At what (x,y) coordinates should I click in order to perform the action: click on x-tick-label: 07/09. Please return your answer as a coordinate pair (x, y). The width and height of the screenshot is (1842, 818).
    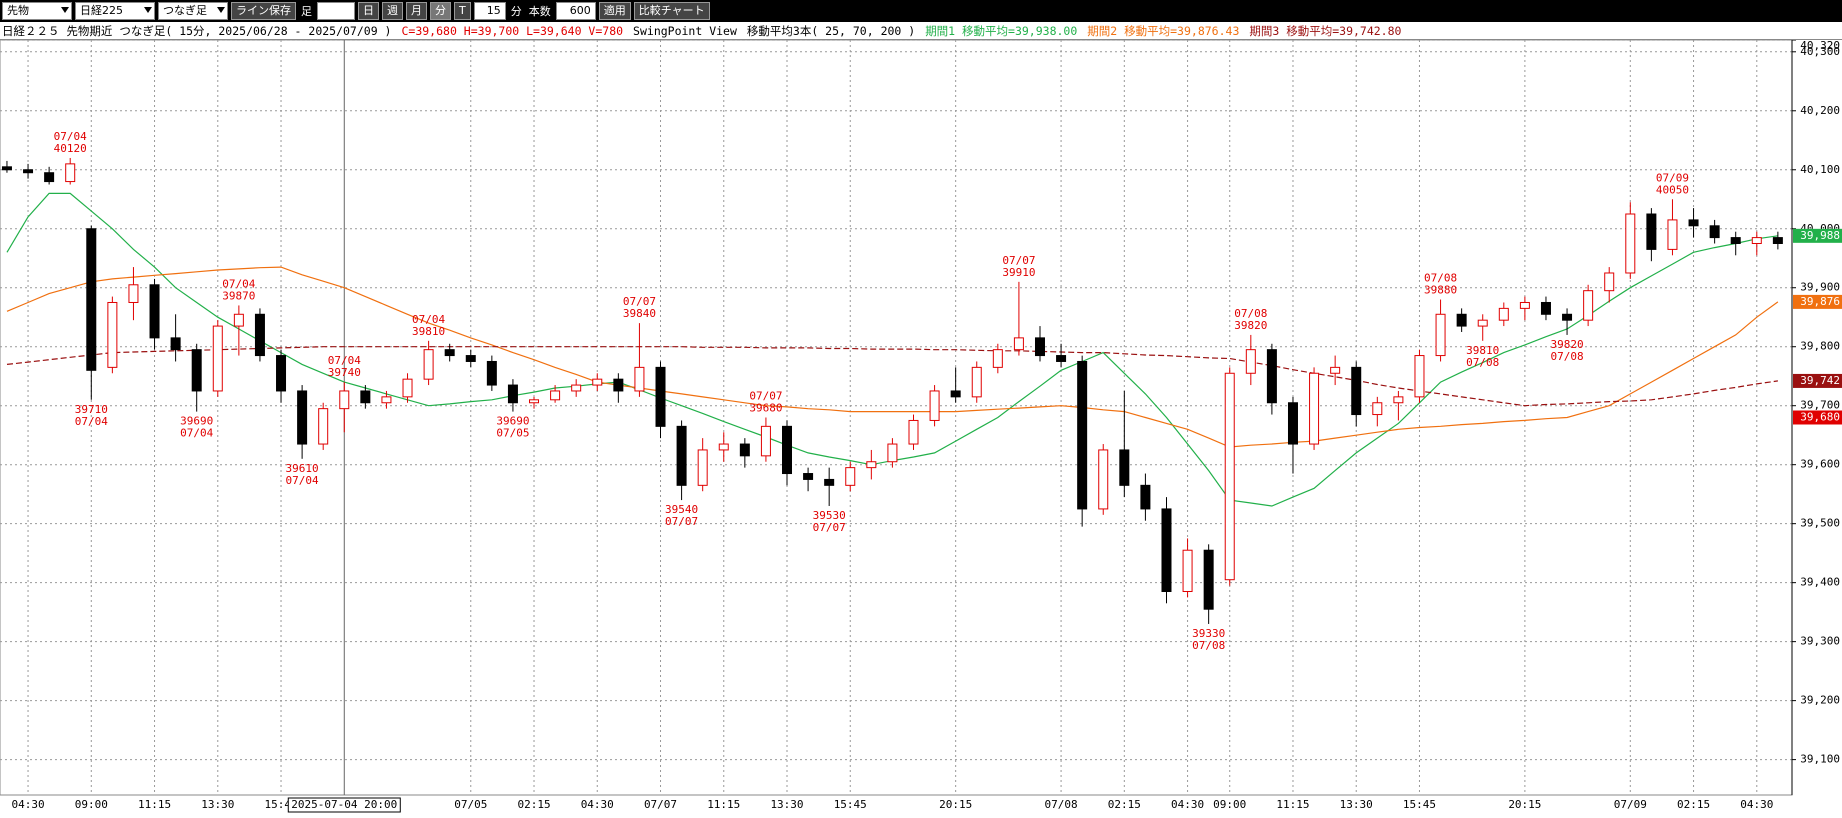
    Looking at the image, I should click on (1630, 804).